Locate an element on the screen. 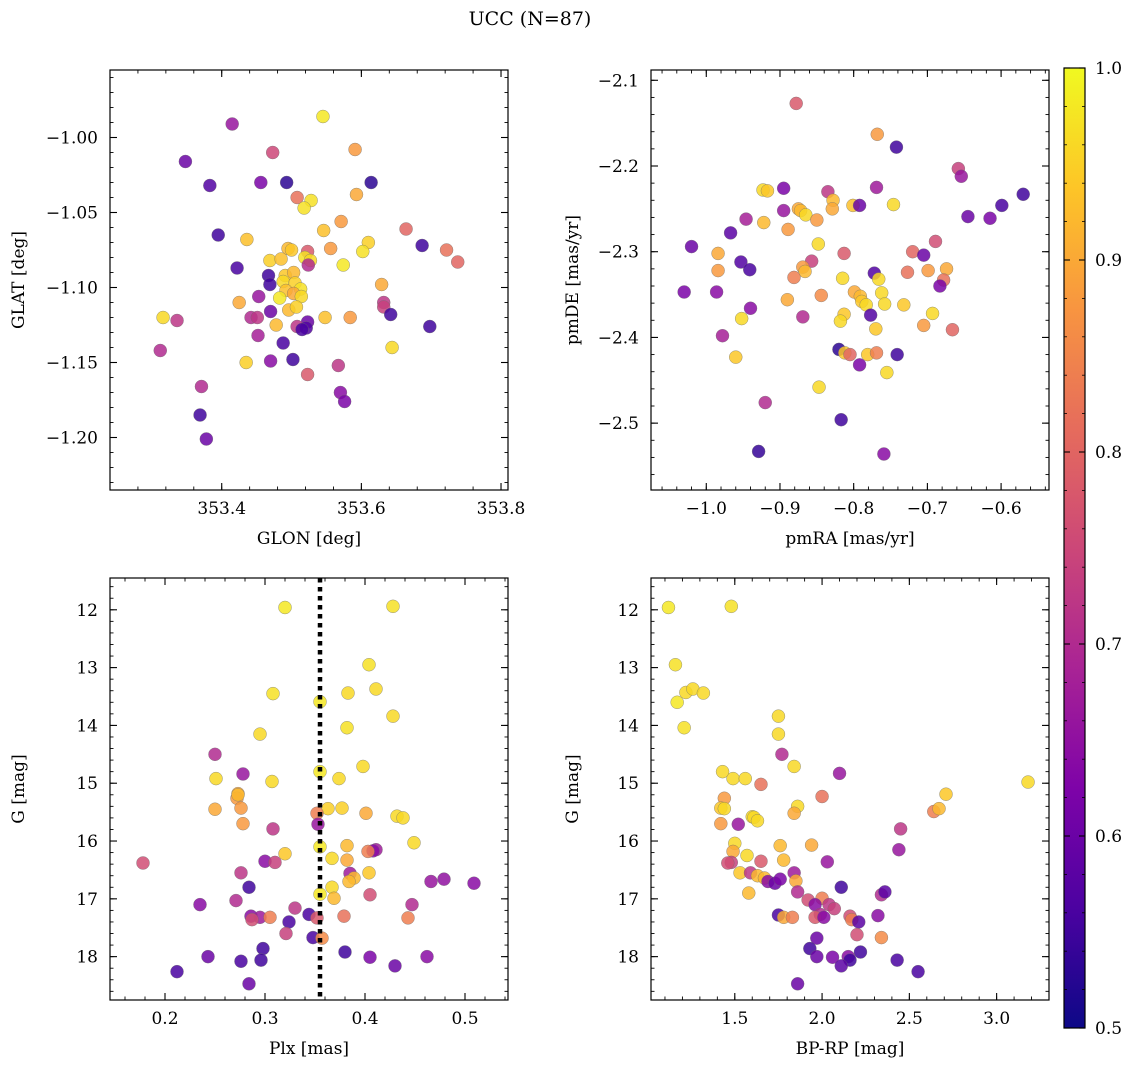  y-tick-label: 17 is located at coordinates (628, 900).